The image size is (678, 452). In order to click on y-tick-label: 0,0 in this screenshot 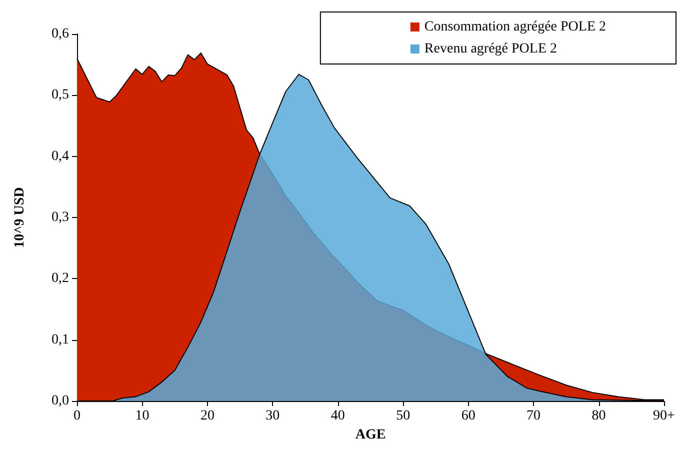, I will do `click(60, 401)`.